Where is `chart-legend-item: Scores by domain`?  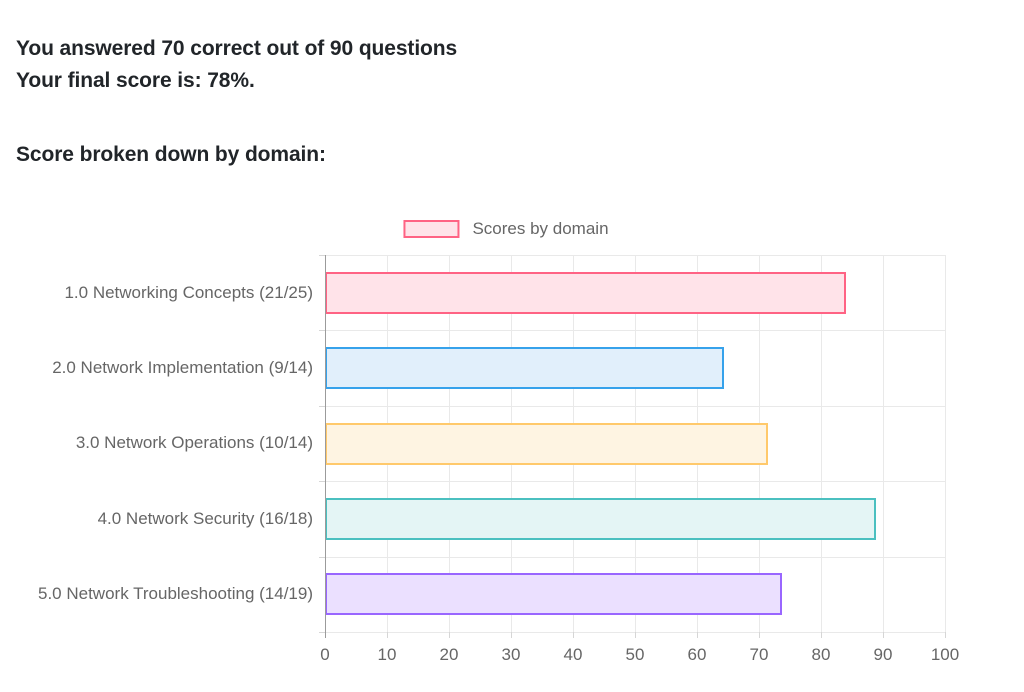 chart-legend-item: Scores by domain is located at coordinates (506, 229).